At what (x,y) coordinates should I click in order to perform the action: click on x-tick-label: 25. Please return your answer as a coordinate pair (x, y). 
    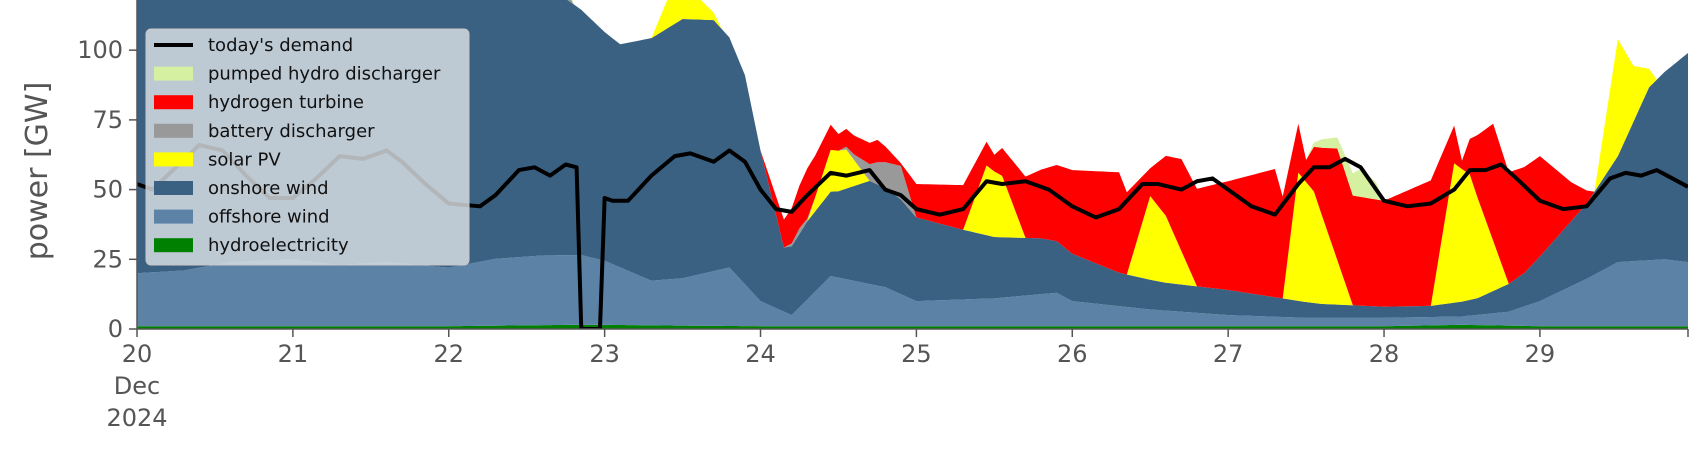
    Looking at the image, I should click on (916, 354).